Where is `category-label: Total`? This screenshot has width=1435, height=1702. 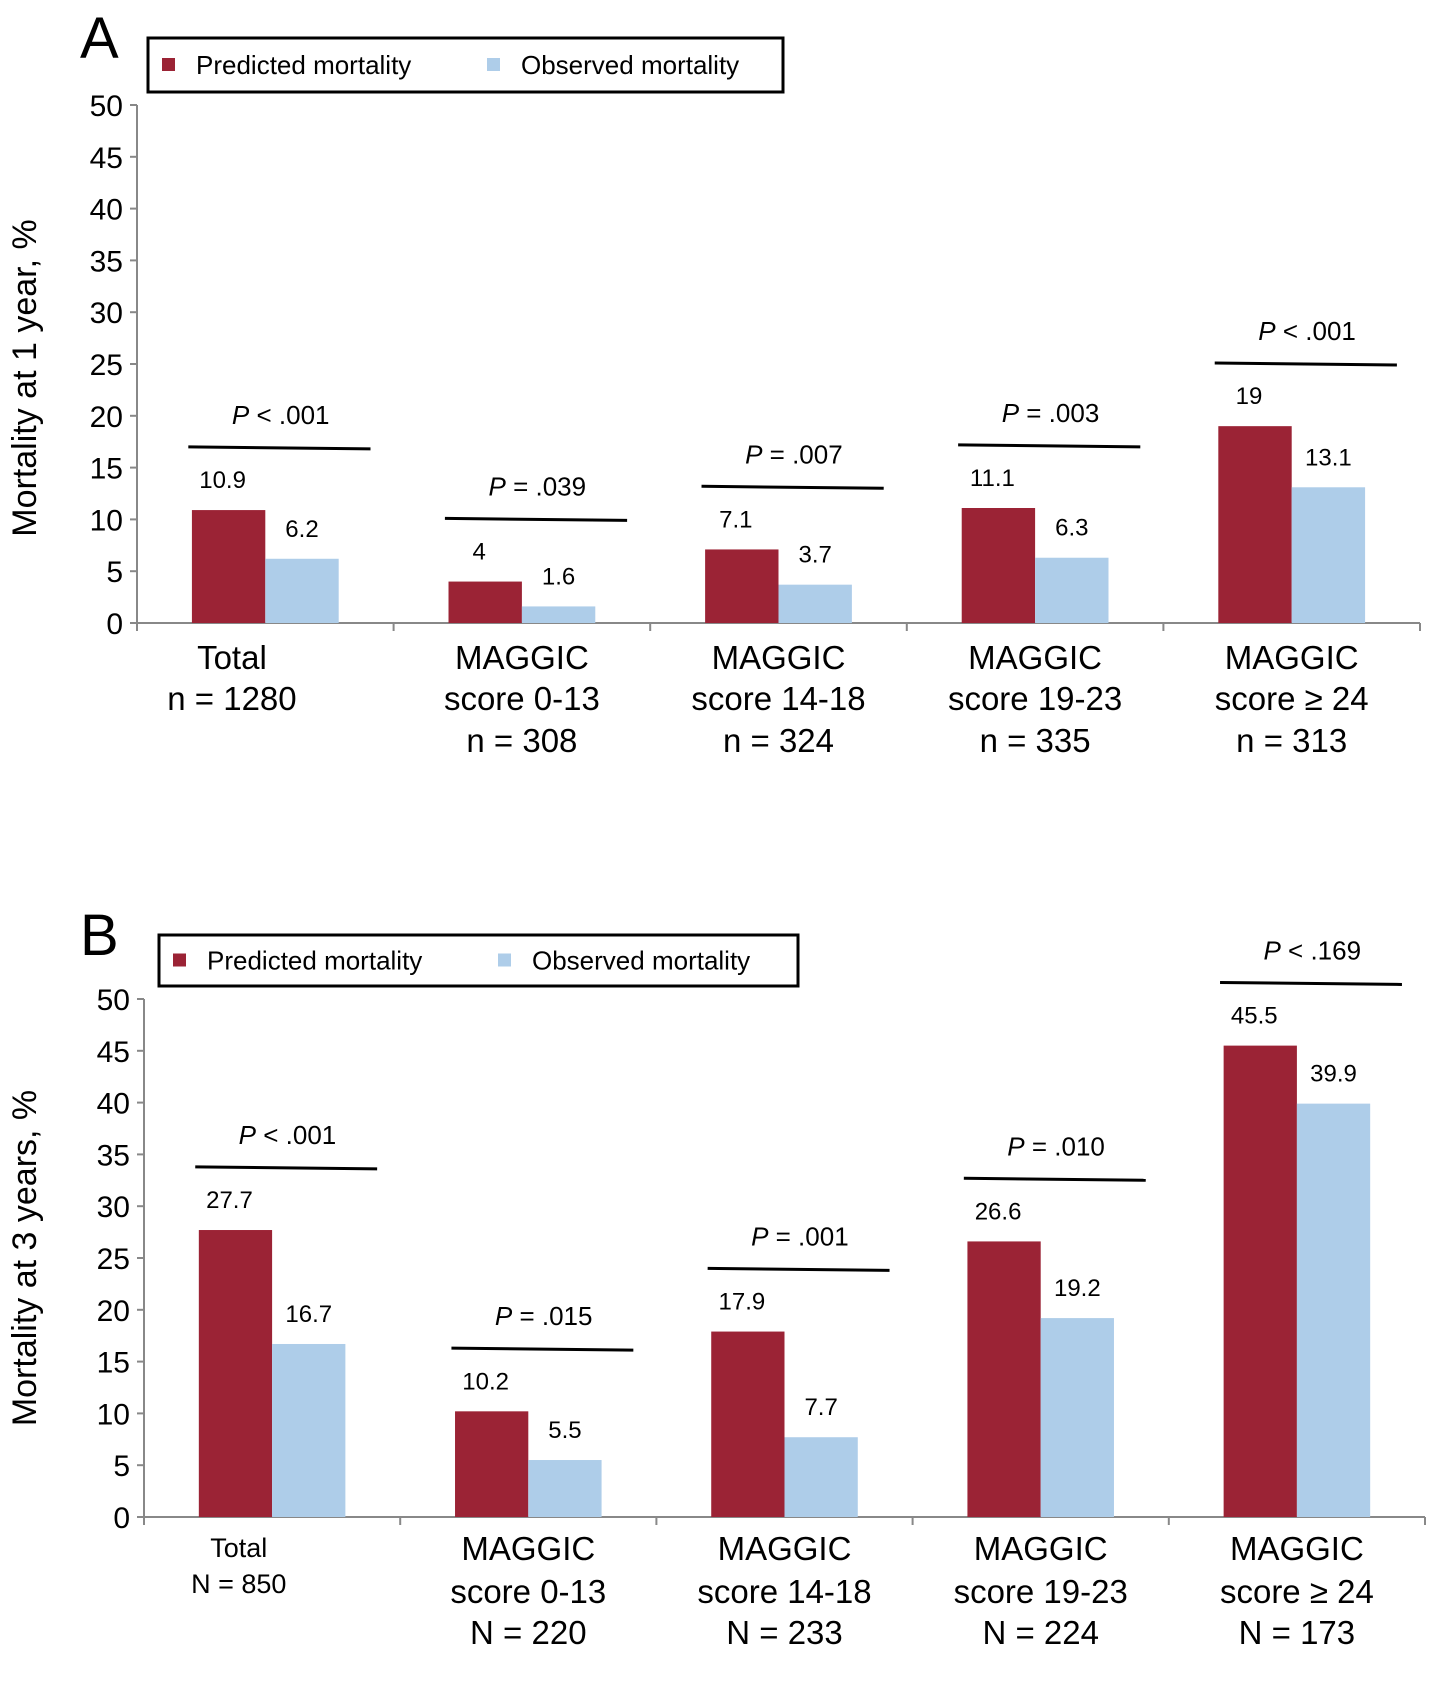 category-label: Total is located at coordinates (232, 657).